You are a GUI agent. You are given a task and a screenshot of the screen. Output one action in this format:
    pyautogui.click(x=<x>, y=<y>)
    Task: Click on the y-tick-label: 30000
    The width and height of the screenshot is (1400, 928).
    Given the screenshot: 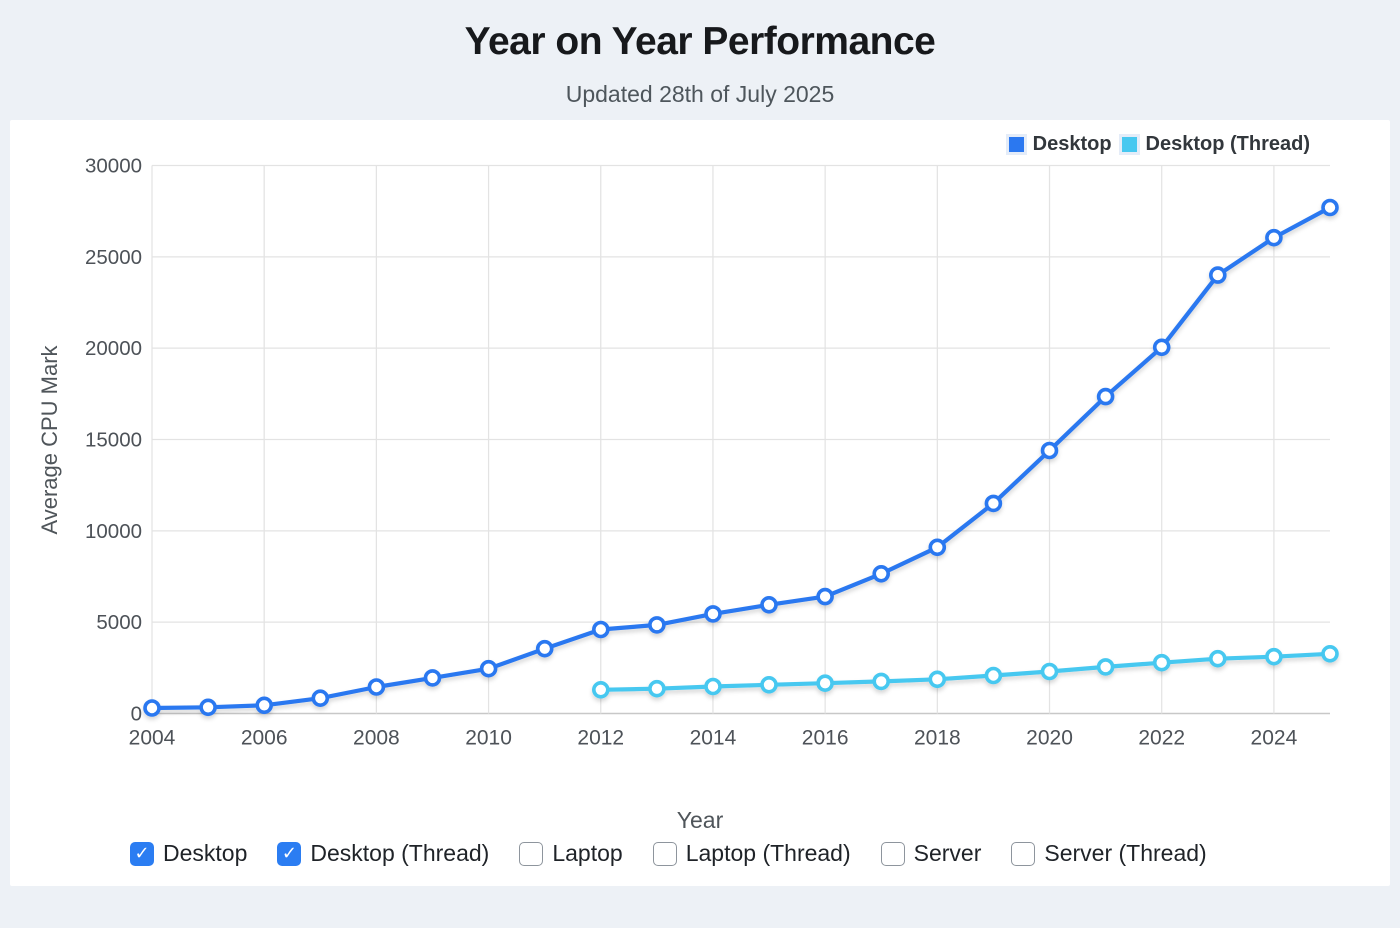 What is the action you would take?
    pyautogui.click(x=113, y=166)
    